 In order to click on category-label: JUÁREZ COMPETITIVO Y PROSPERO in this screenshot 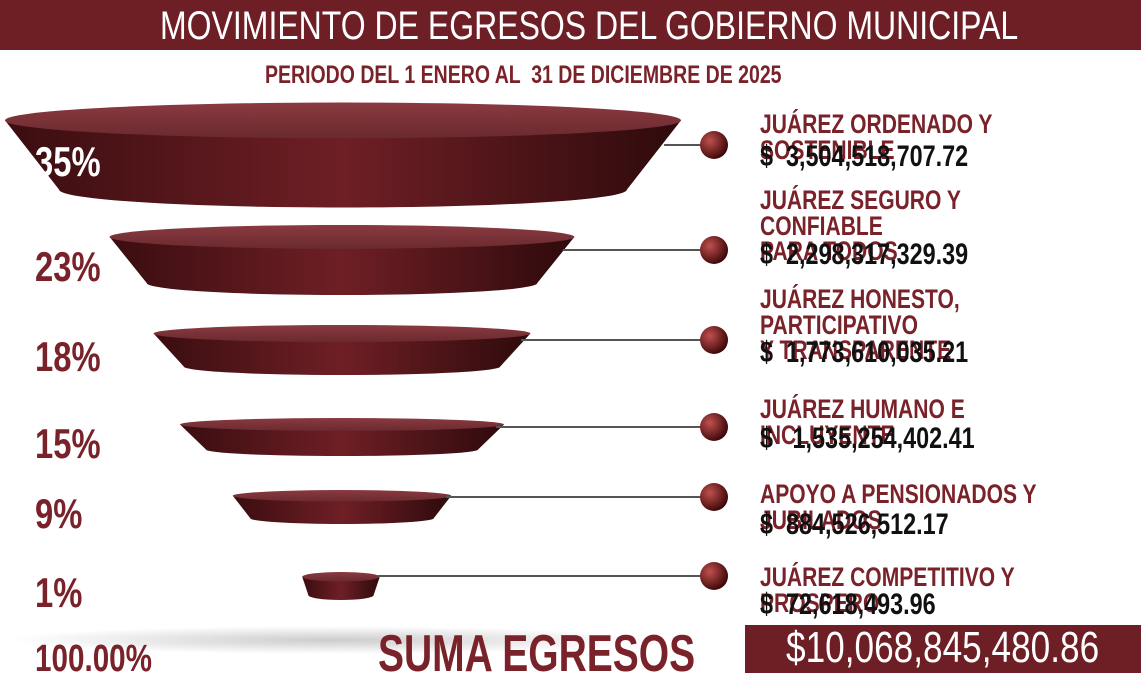, I will do `click(887, 590)`.